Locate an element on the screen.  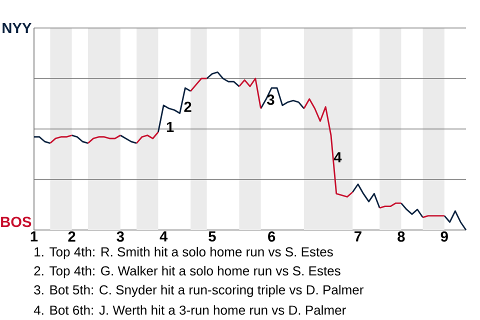
x-tick-label: 6 is located at coordinates (272, 236).